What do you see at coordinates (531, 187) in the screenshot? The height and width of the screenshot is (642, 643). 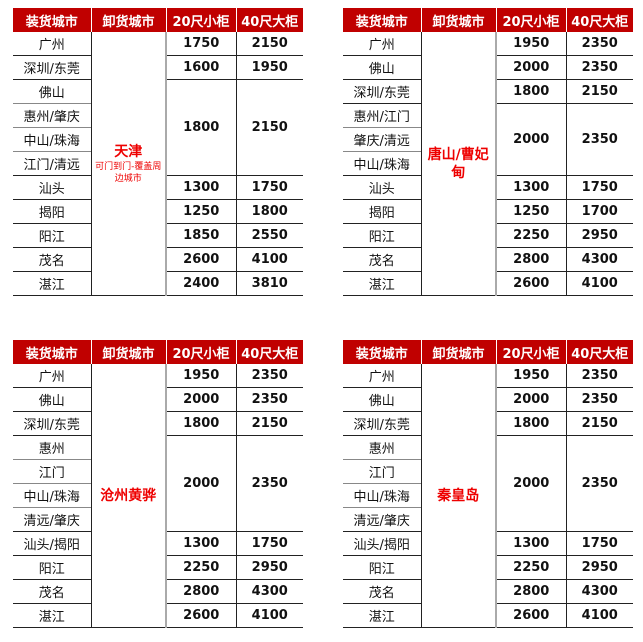 I see `price-20ft: 1300` at bounding box center [531, 187].